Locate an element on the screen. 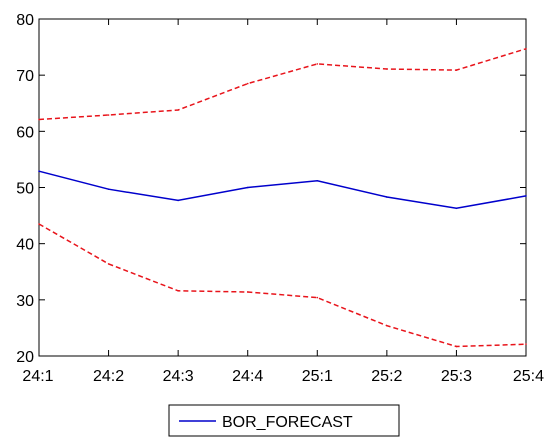 The width and height of the screenshot is (550, 443). x-tick-label: 24:1 is located at coordinates (37, 376).